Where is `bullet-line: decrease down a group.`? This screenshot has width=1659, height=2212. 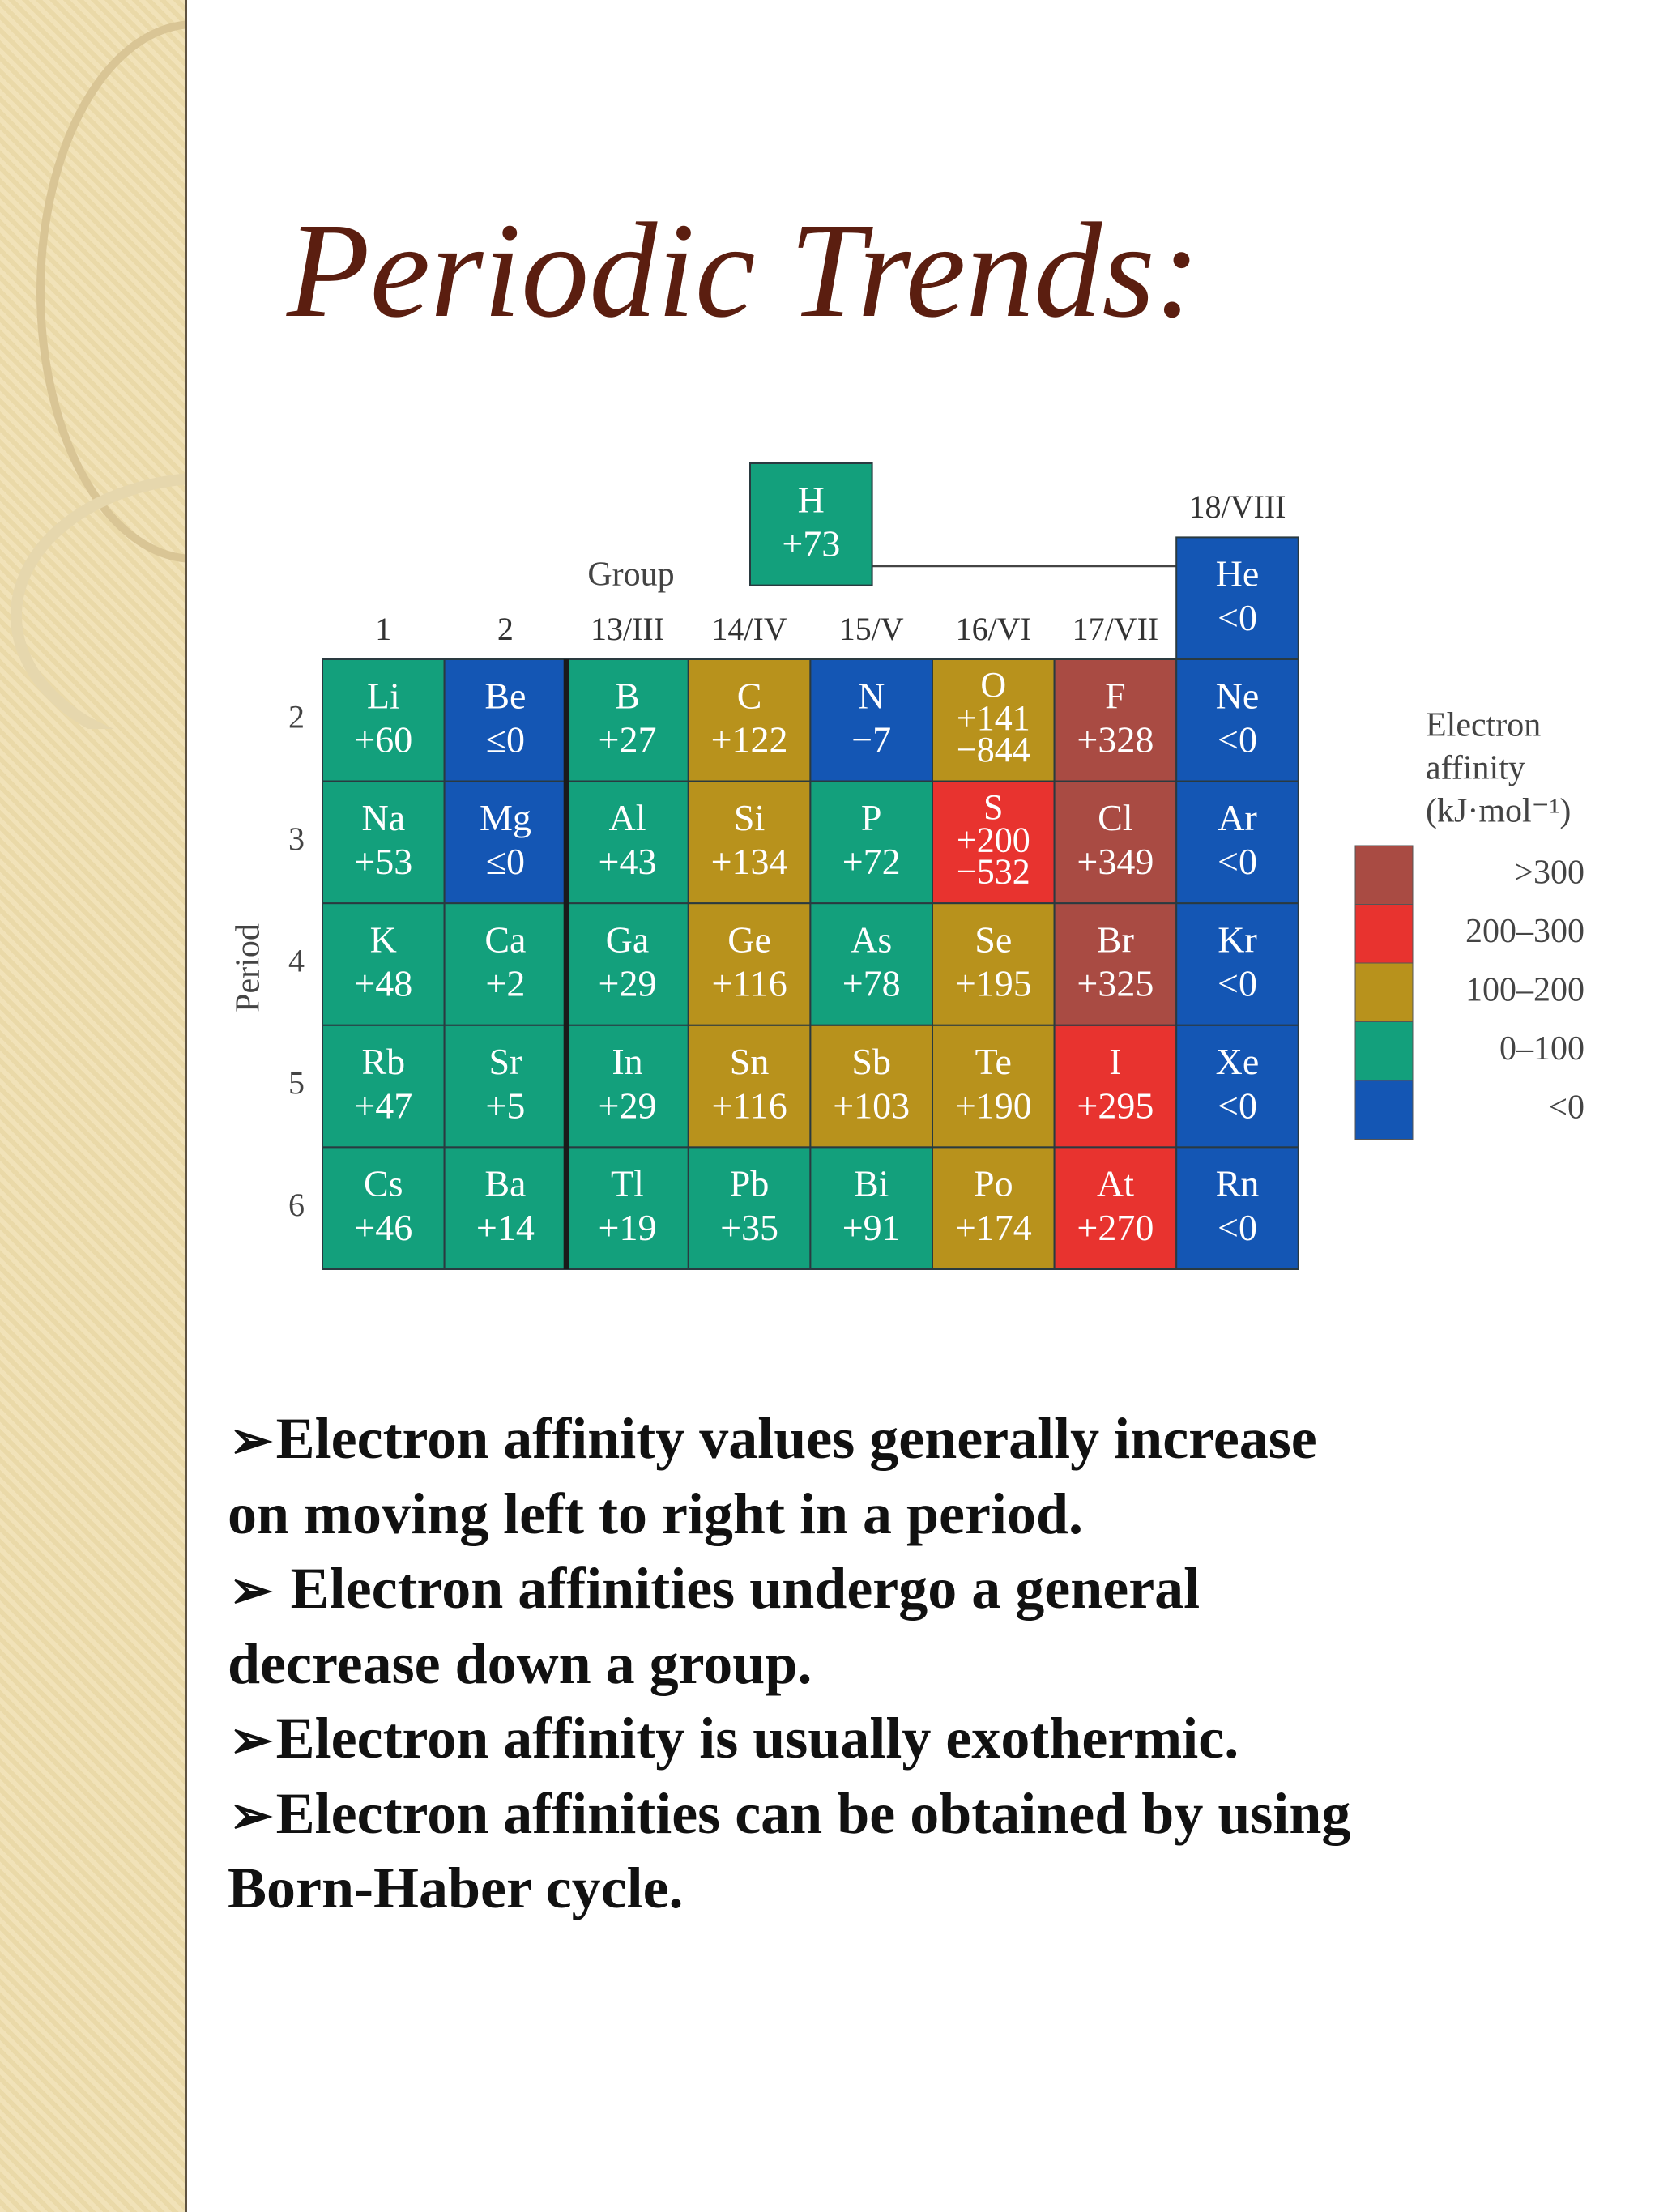
bullet-line: decrease down a group. is located at coordinates (520, 1663).